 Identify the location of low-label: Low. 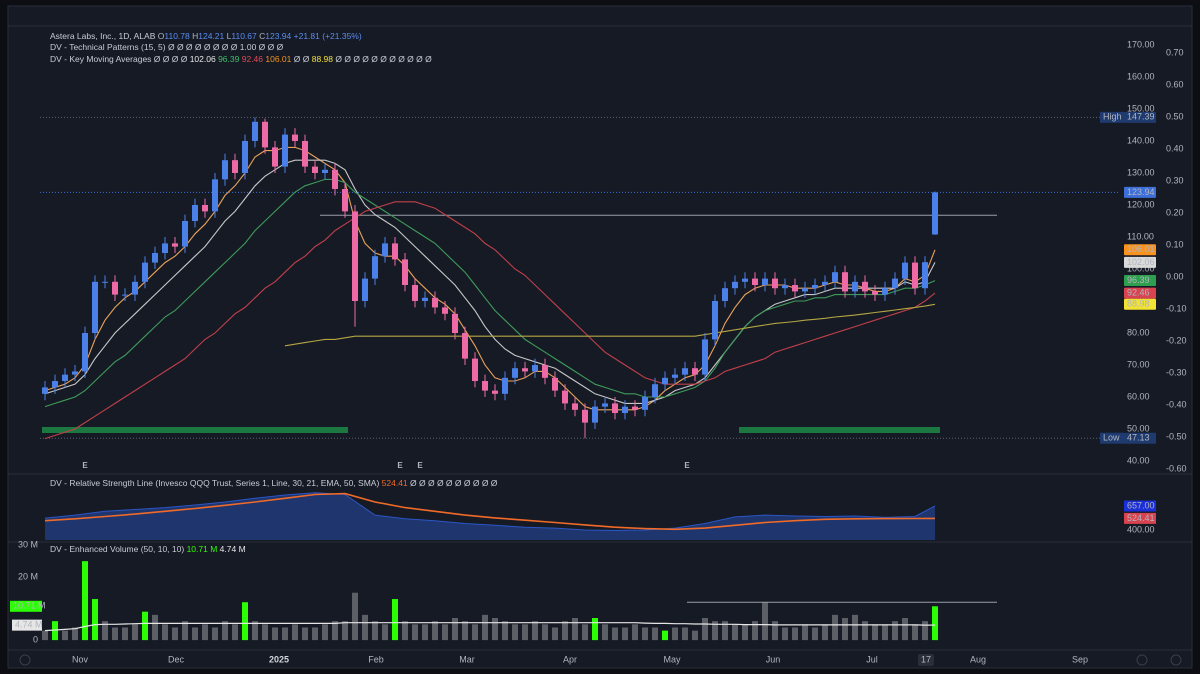
(1111, 438).